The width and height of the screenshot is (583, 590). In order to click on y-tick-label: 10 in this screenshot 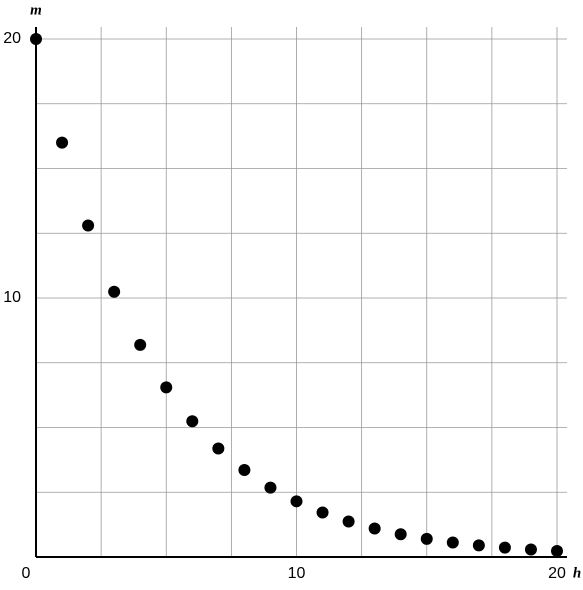, I will do `click(12, 297)`.